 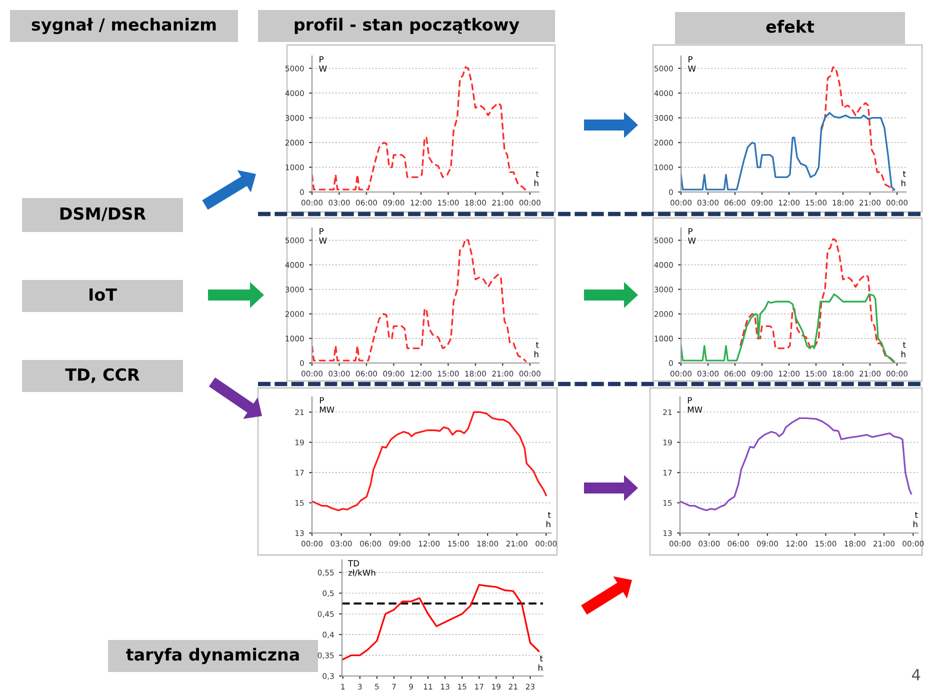 What do you see at coordinates (362, 568) in the screenshot?
I see `y-axis-title: TD zł/kWh` at bounding box center [362, 568].